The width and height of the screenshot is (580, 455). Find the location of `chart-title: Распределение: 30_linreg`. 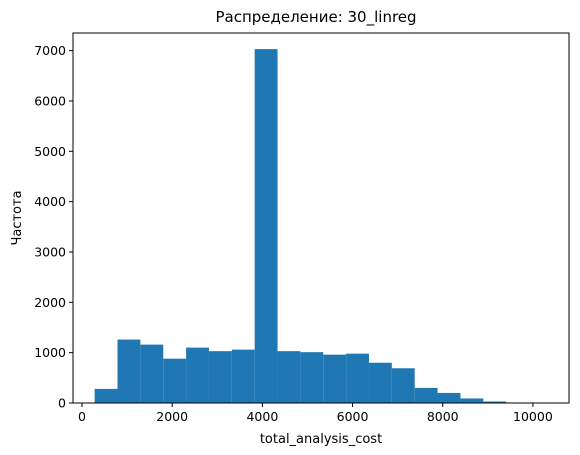

chart-title: Распределение: 30_linreg is located at coordinates (315, 17).